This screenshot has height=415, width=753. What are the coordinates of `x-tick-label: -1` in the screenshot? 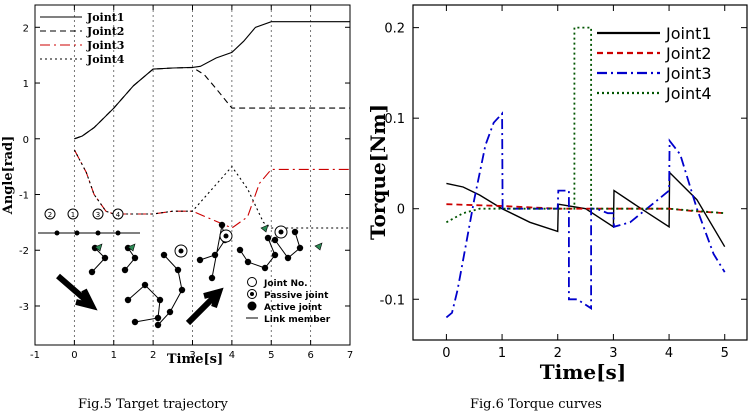 It's located at (35, 355).